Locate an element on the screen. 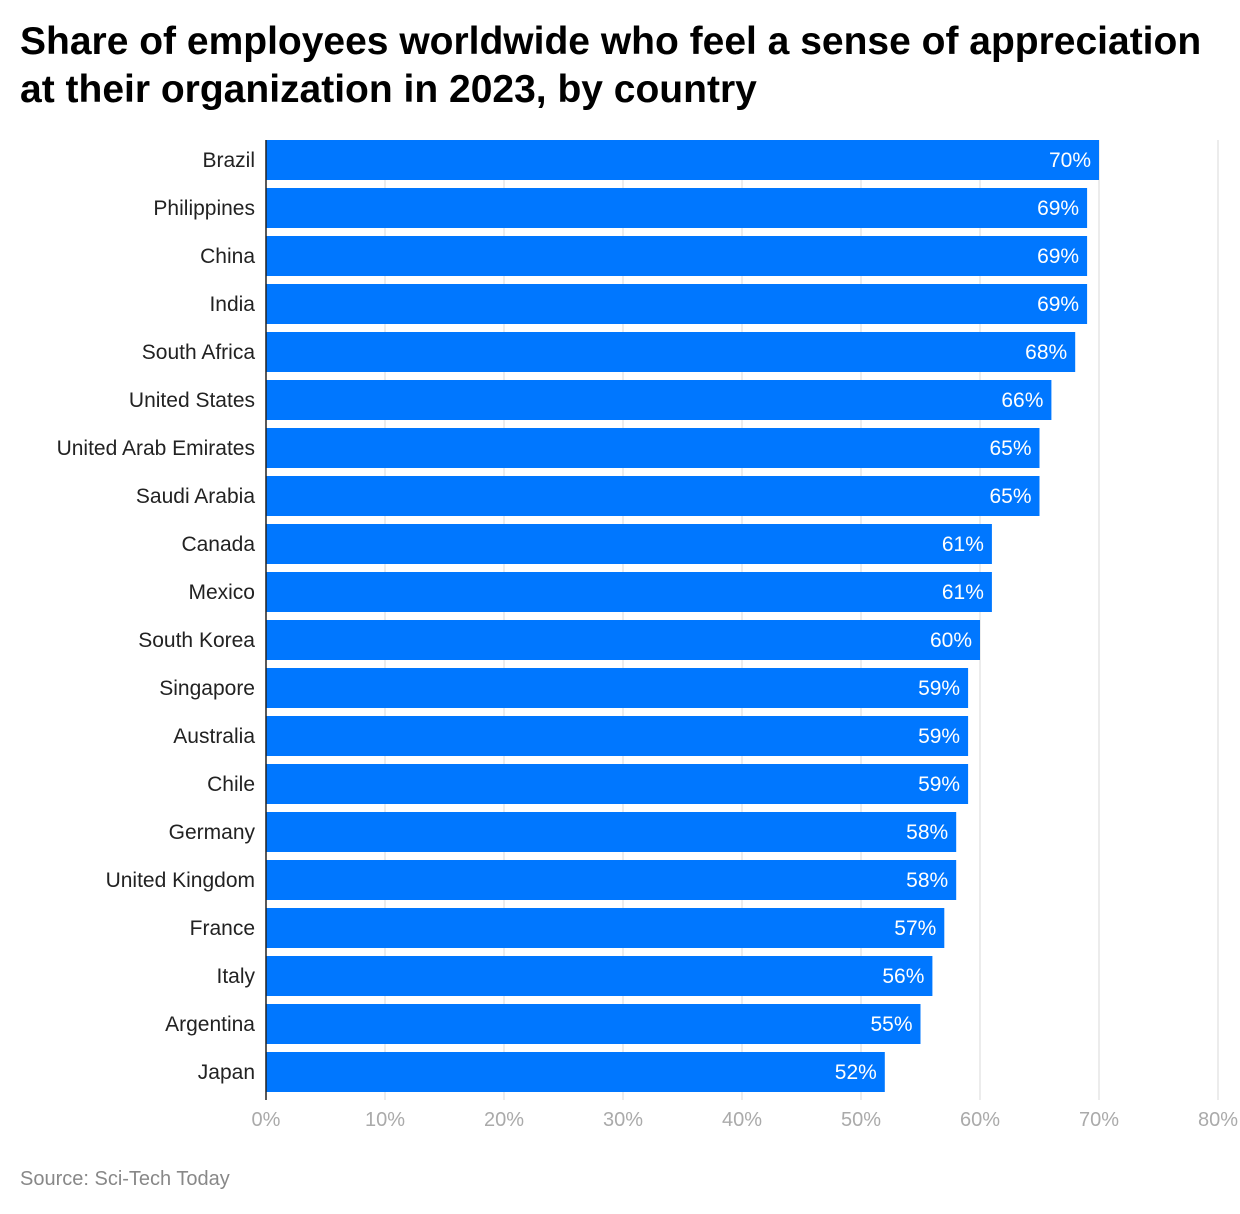 This screenshot has height=1214, width=1240. category-label: United Arab Emirates is located at coordinates (156, 448).